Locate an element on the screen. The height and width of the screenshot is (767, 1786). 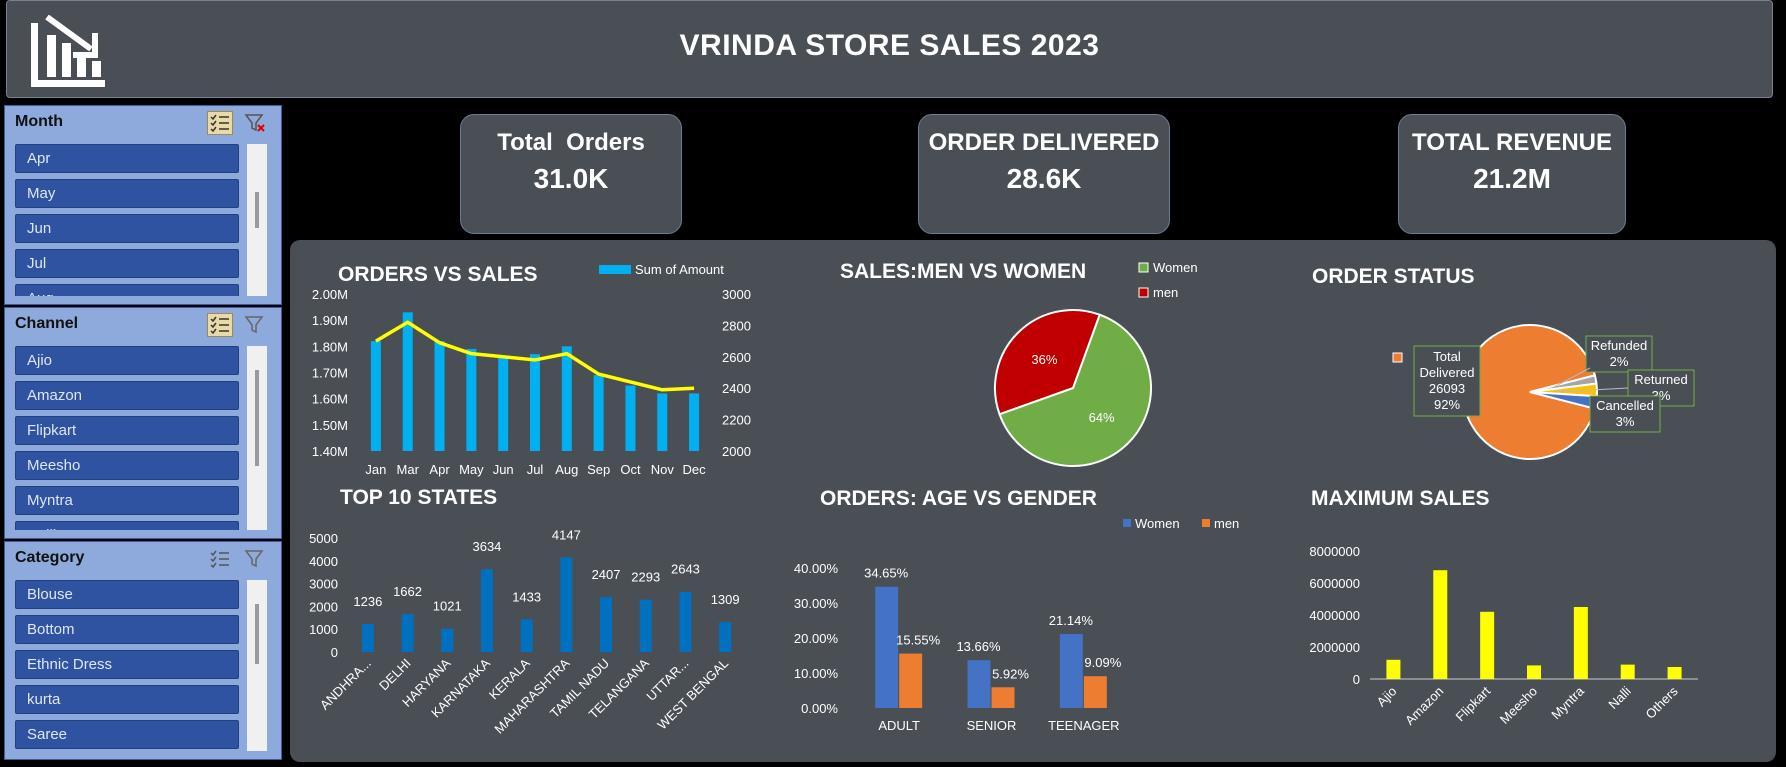
month-item: Aug is located at coordinates (127, 290).